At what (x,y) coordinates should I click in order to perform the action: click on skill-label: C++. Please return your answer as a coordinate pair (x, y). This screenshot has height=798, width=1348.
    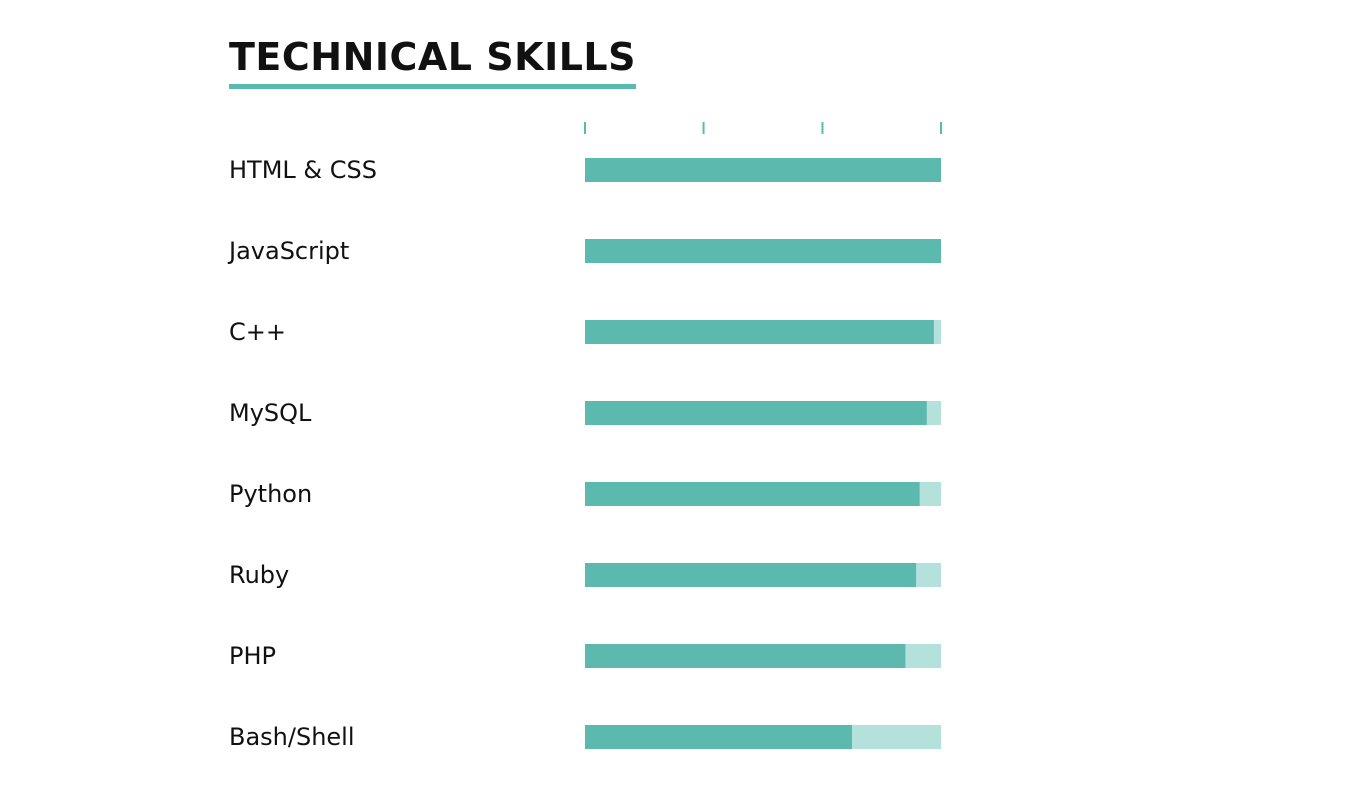
    Looking at the image, I should click on (257, 332).